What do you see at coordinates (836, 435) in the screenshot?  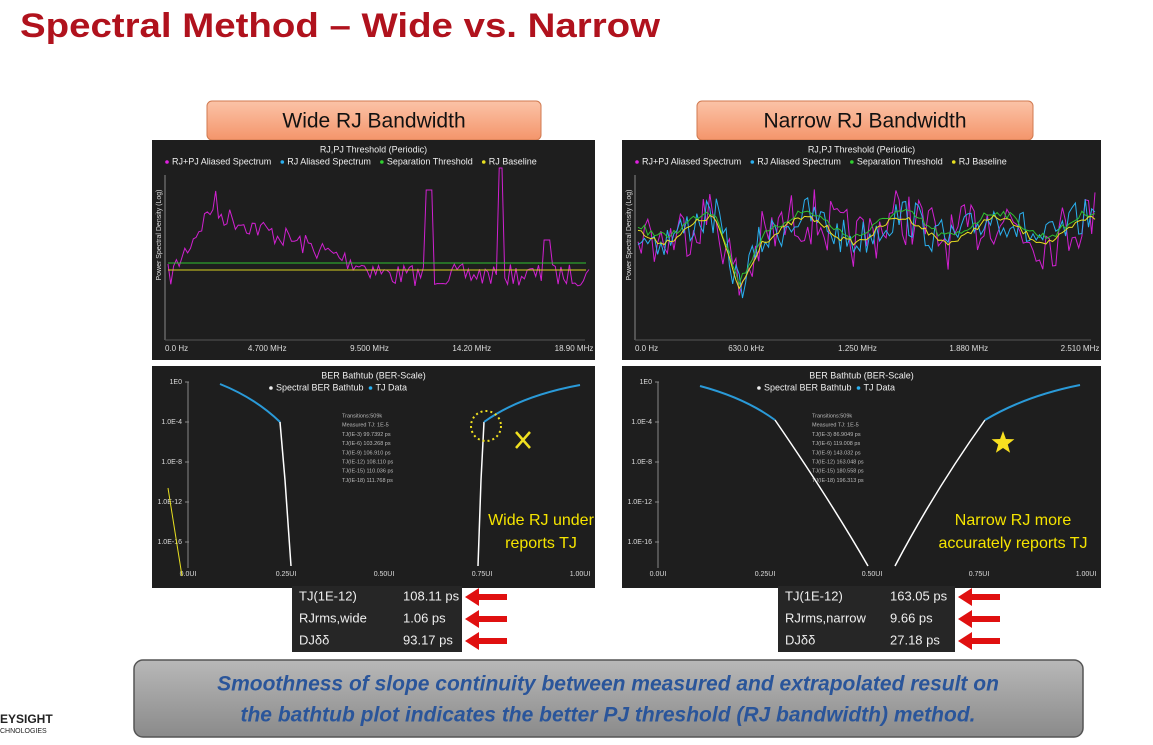 I see `stats-line: TJ(IE-3) 86.9049 ps` at bounding box center [836, 435].